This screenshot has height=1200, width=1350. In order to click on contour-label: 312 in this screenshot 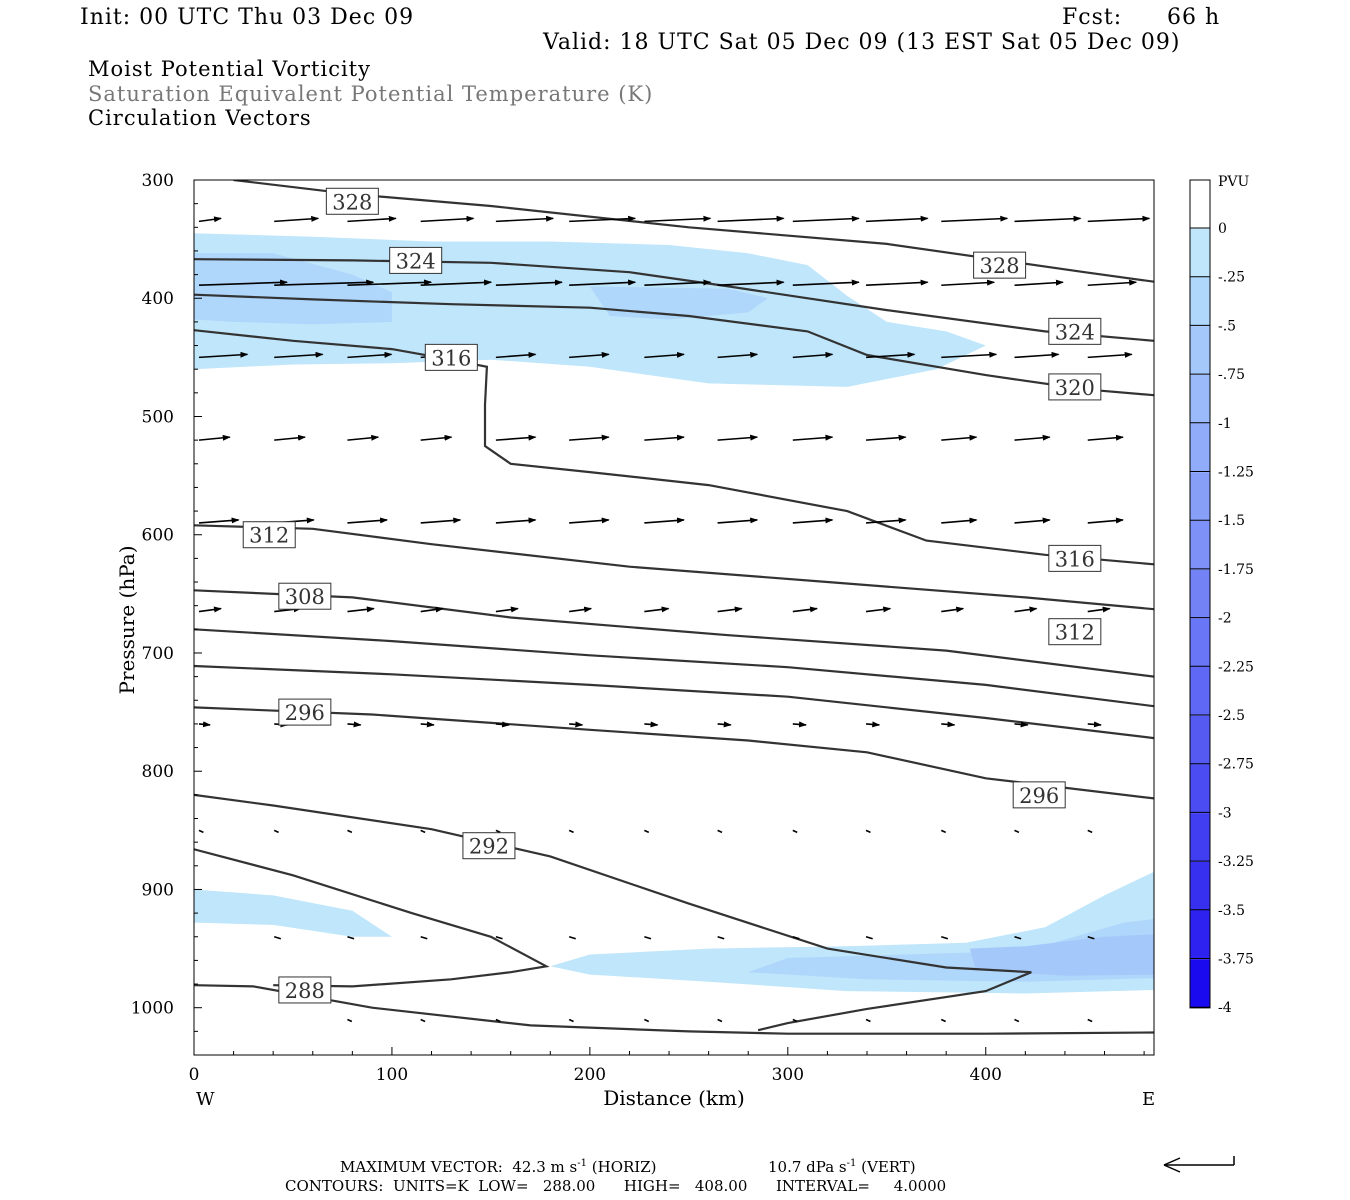, I will do `click(269, 535)`.